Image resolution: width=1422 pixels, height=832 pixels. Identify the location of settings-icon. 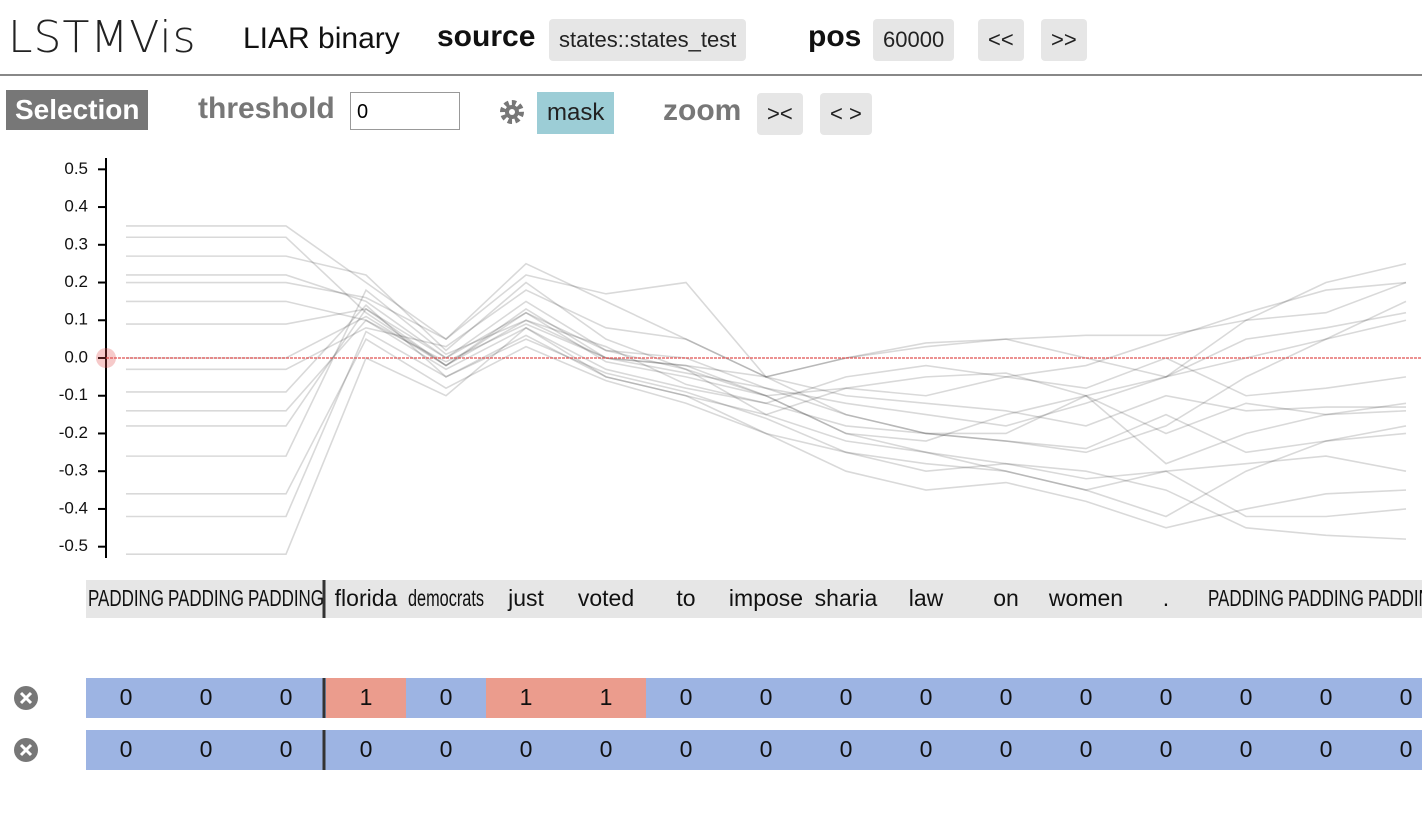
(512, 112).